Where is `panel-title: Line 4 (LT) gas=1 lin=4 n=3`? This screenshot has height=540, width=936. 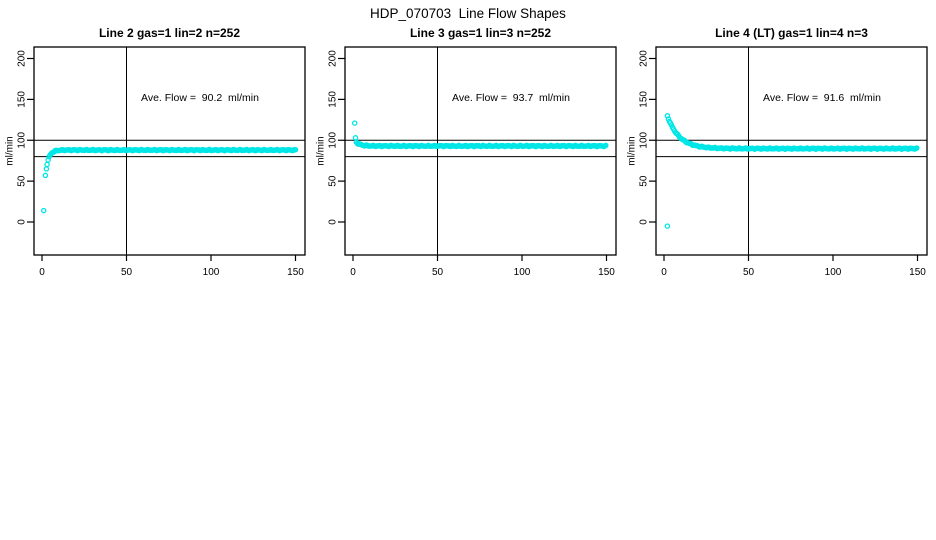 panel-title: Line 4 (LT) gas=1 lin=4 n=3 is located at coordinates (791, 33).